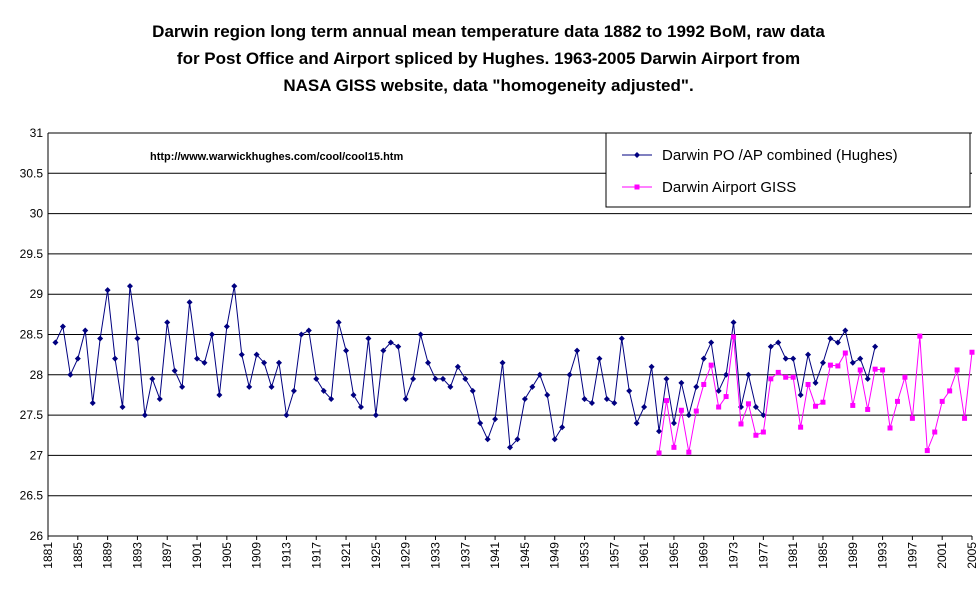 This screenshot has height=600, width=977. What do you see at coordinates (614, 555) in the screenshot?
I see `x-tick-label: 1957` at bounding box center [614, 555].